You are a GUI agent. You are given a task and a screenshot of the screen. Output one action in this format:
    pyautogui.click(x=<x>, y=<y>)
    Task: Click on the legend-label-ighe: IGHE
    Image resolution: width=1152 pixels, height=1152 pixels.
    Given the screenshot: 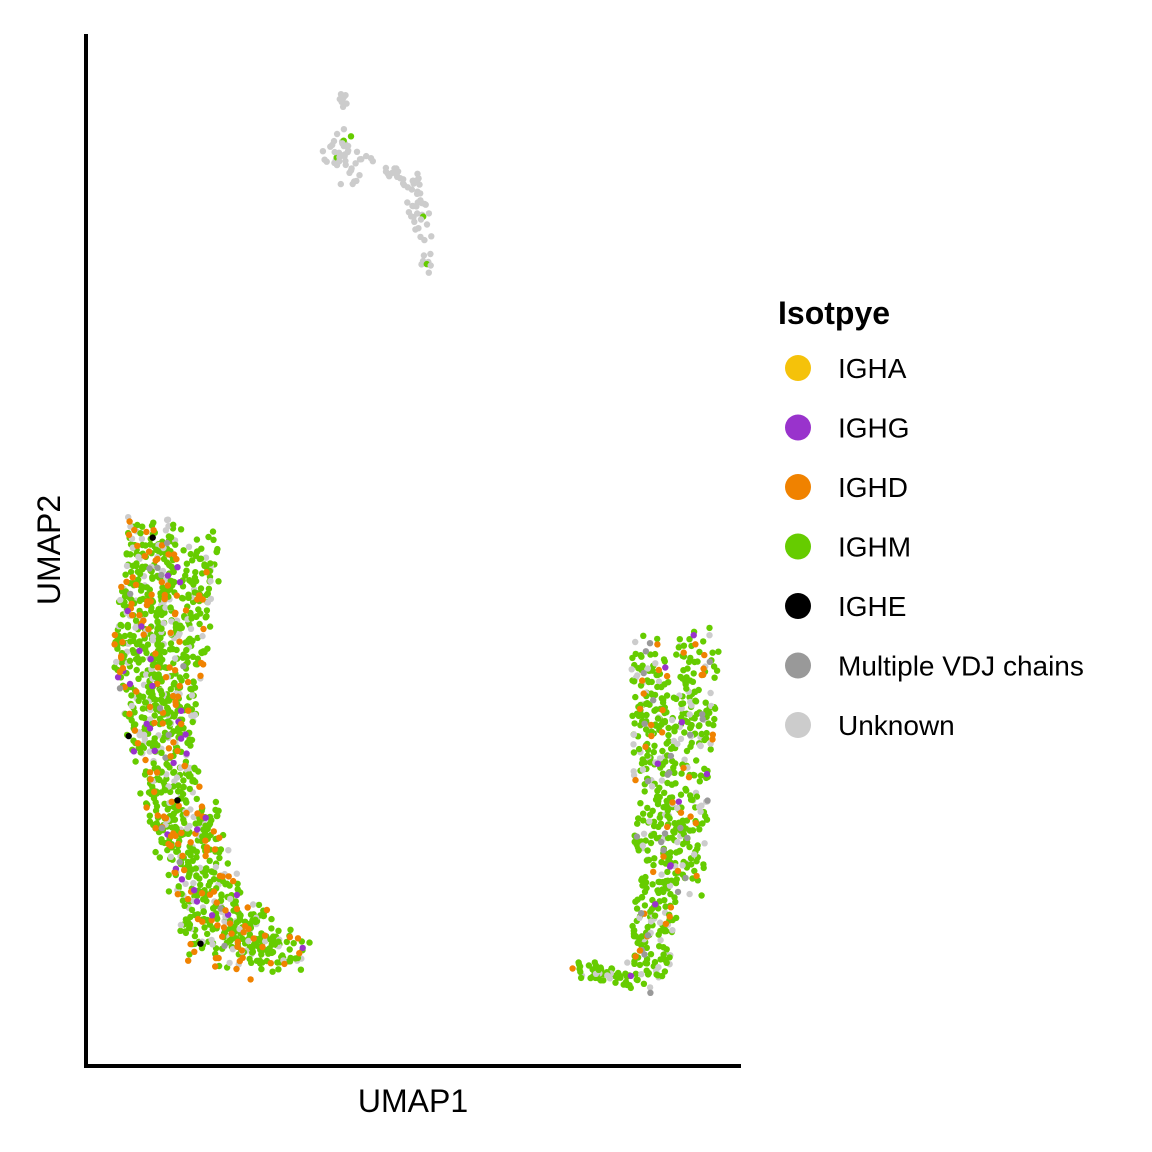 What is the action you would take?
    pyautogui.click(x=872, y=606)
    